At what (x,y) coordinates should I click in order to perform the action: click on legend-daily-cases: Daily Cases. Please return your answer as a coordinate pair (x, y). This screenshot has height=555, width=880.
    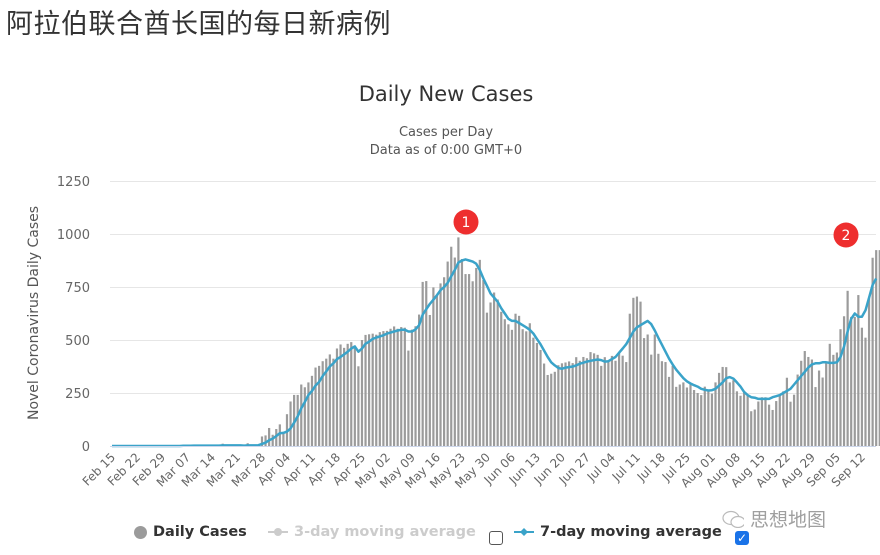
    Looking at the image, I should click on (190, 532).